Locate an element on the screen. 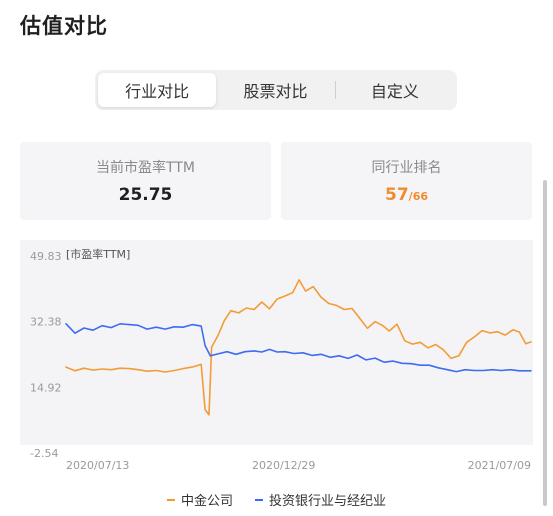 This screenshot has height=516, width=553. y-axis-label: [市盈率TTM] is located at coordinates (98, 254).